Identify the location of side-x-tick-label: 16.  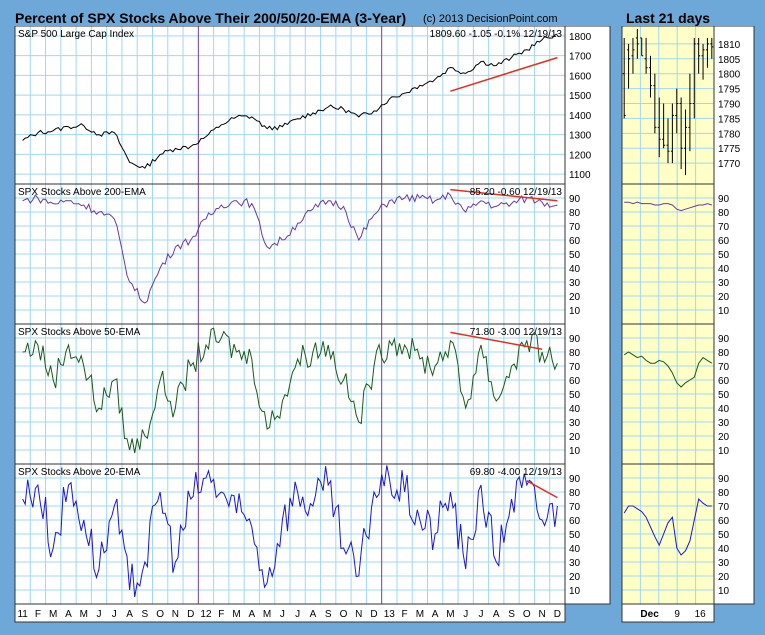
(701, 614).